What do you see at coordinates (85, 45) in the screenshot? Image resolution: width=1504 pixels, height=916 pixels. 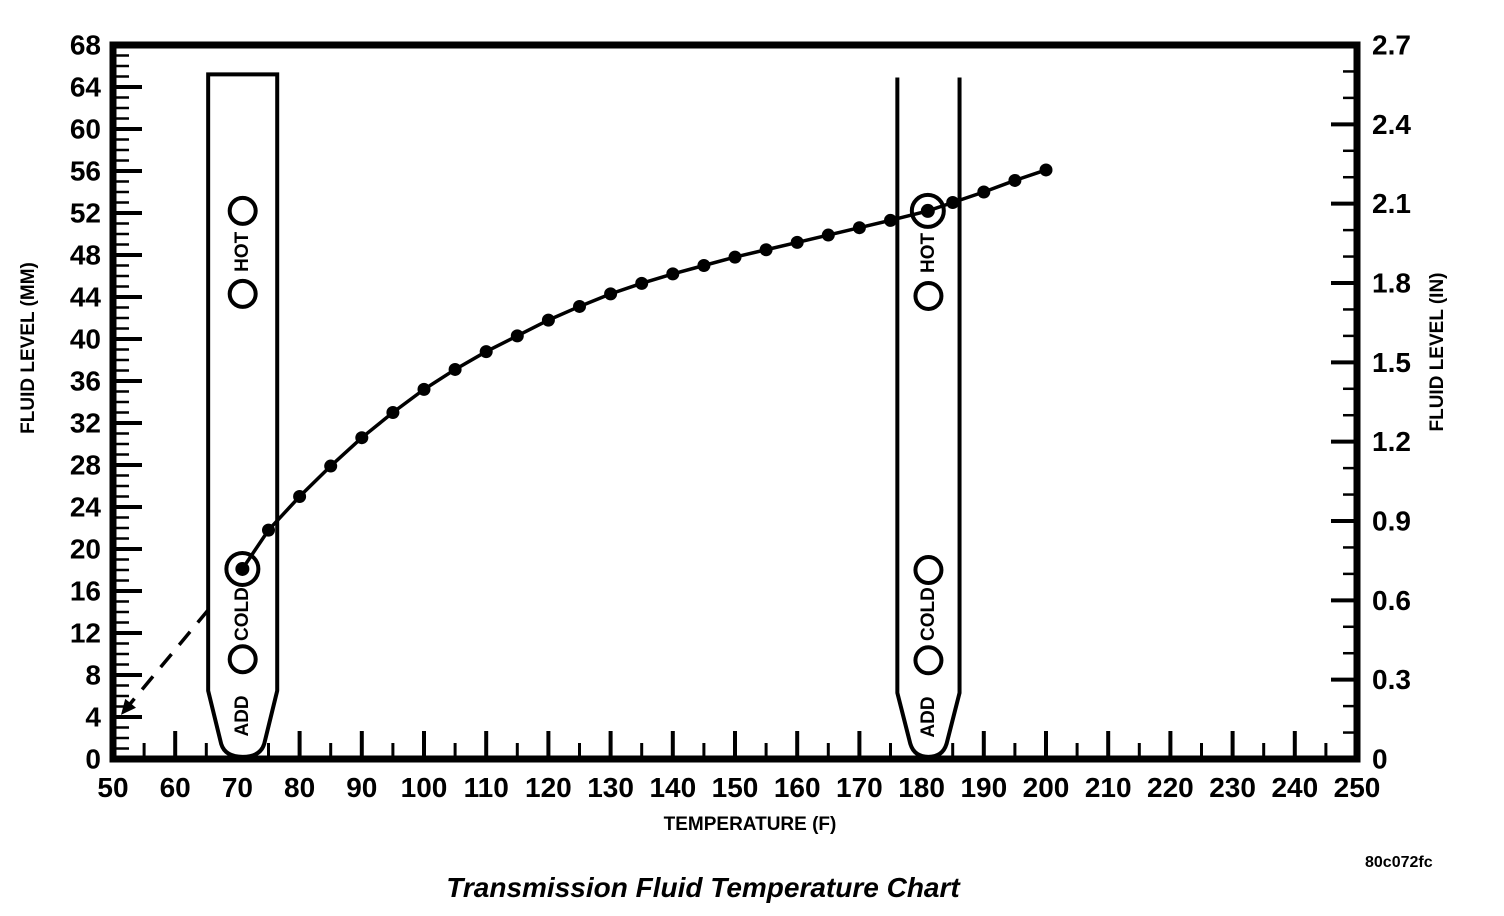 I see `y-left-tick-label: 68` at bounding box center [85, 45].